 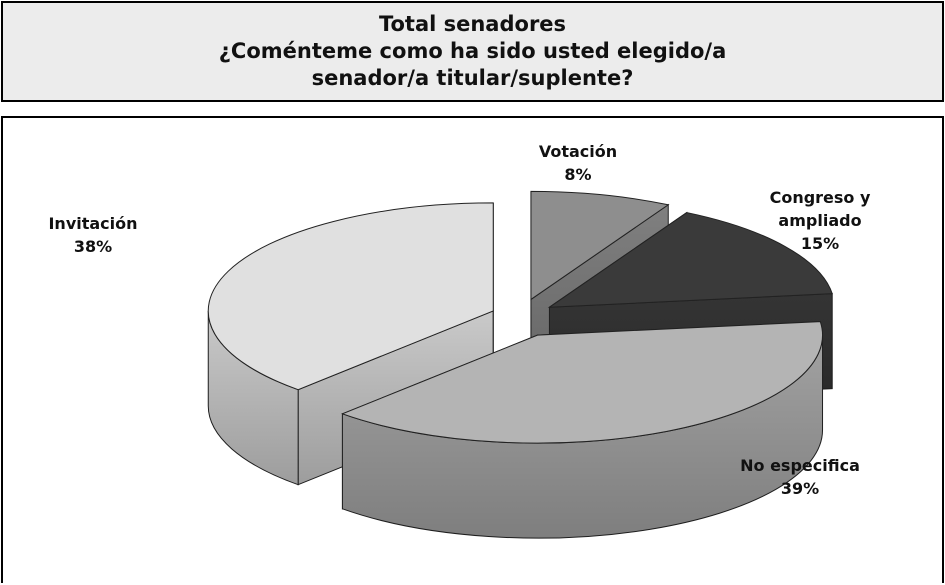 I want to click on slice-label: No especifica 39%, so click(x=800, y=477).